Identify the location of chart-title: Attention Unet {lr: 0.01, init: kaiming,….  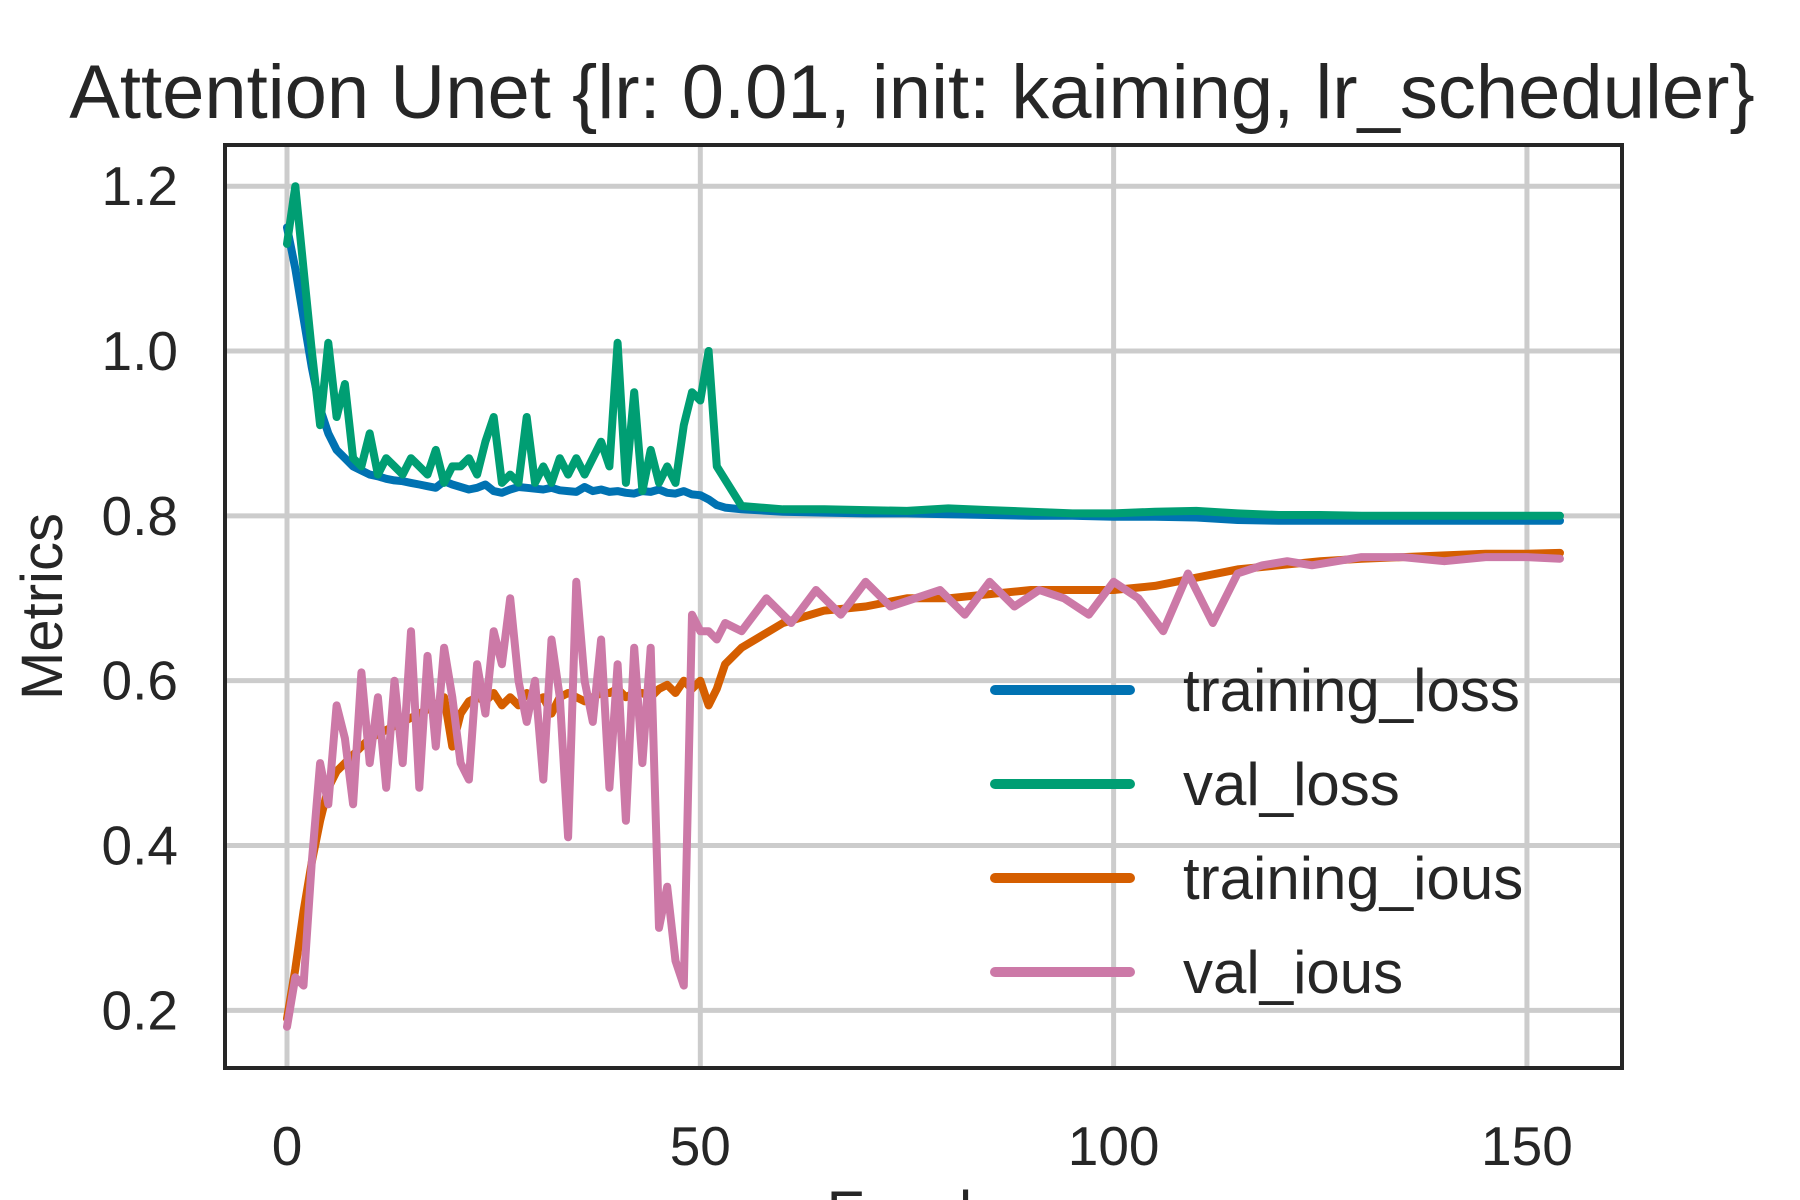
(912, 92).